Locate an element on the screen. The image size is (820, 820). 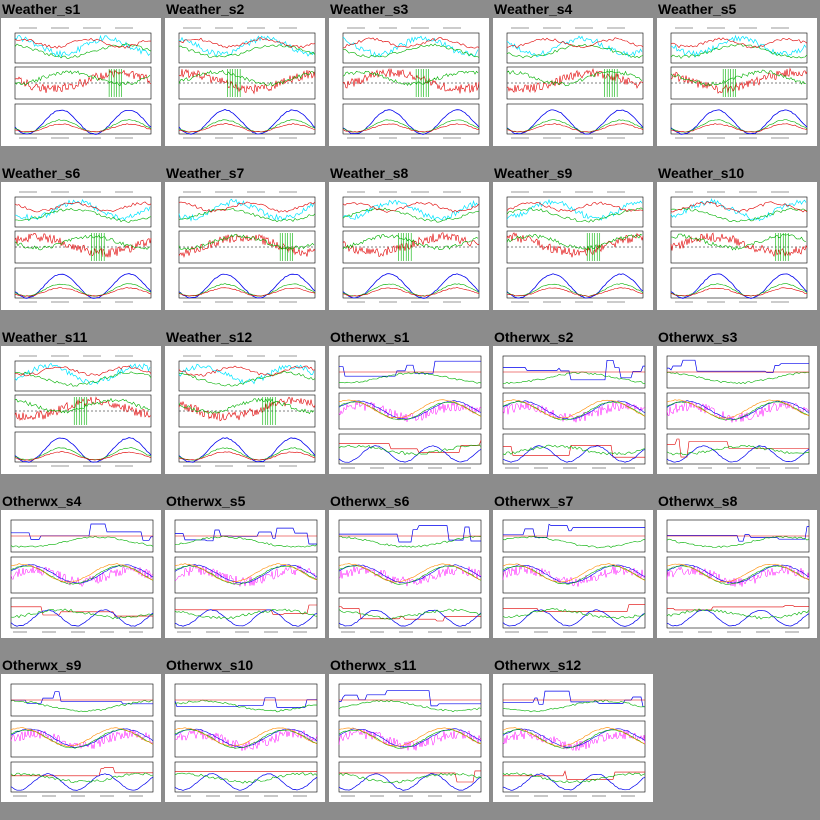
thumbnail-cell: Weather_s2 is located at coordinates (246, 82).